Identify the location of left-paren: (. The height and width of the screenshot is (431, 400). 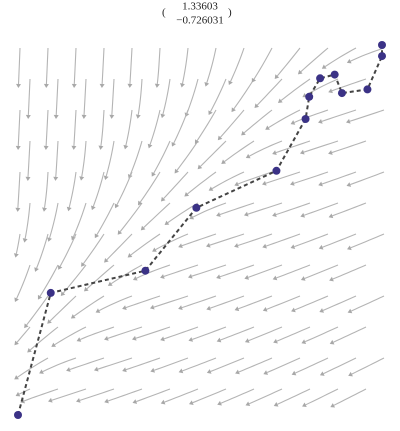
(164, 13).